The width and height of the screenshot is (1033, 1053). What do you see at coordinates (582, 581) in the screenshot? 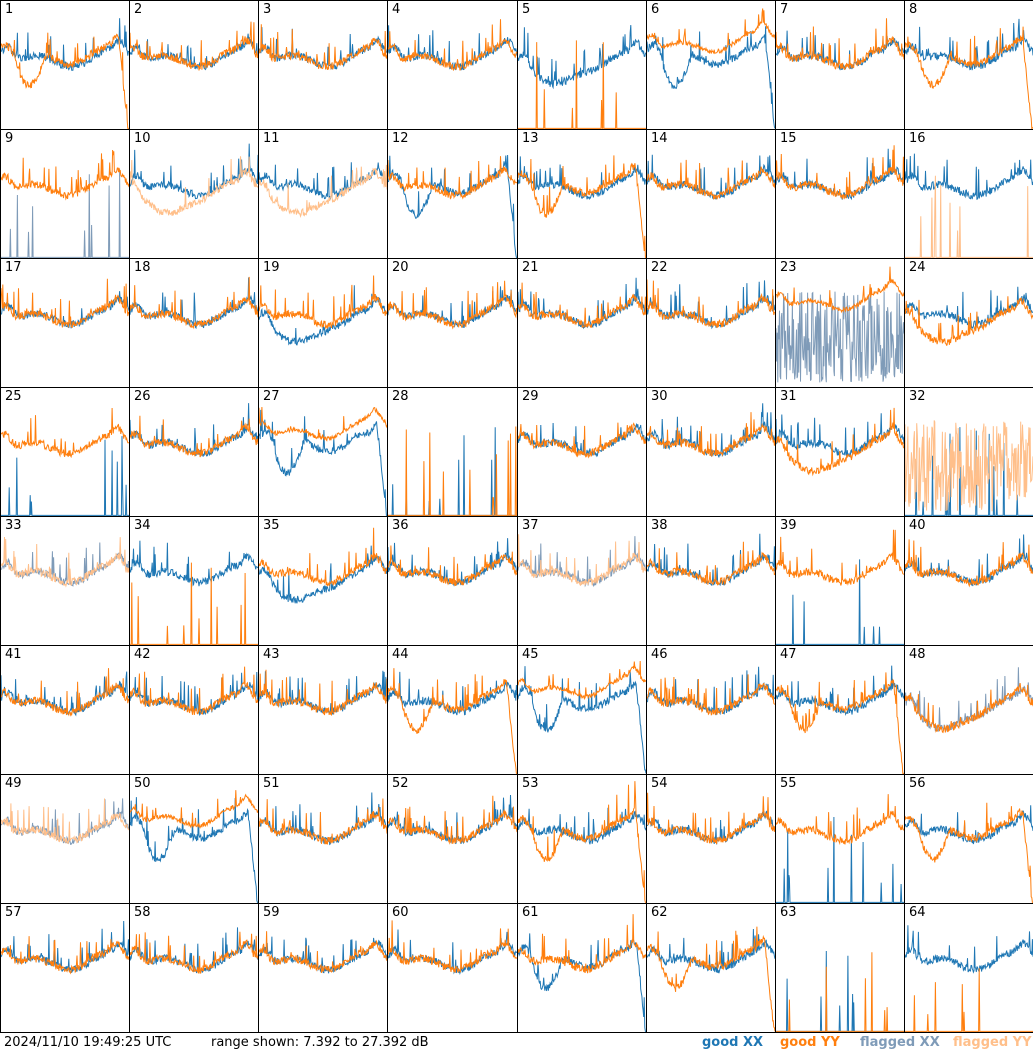
I see `antenna-panel: 37` at bounding box center [582, 581].